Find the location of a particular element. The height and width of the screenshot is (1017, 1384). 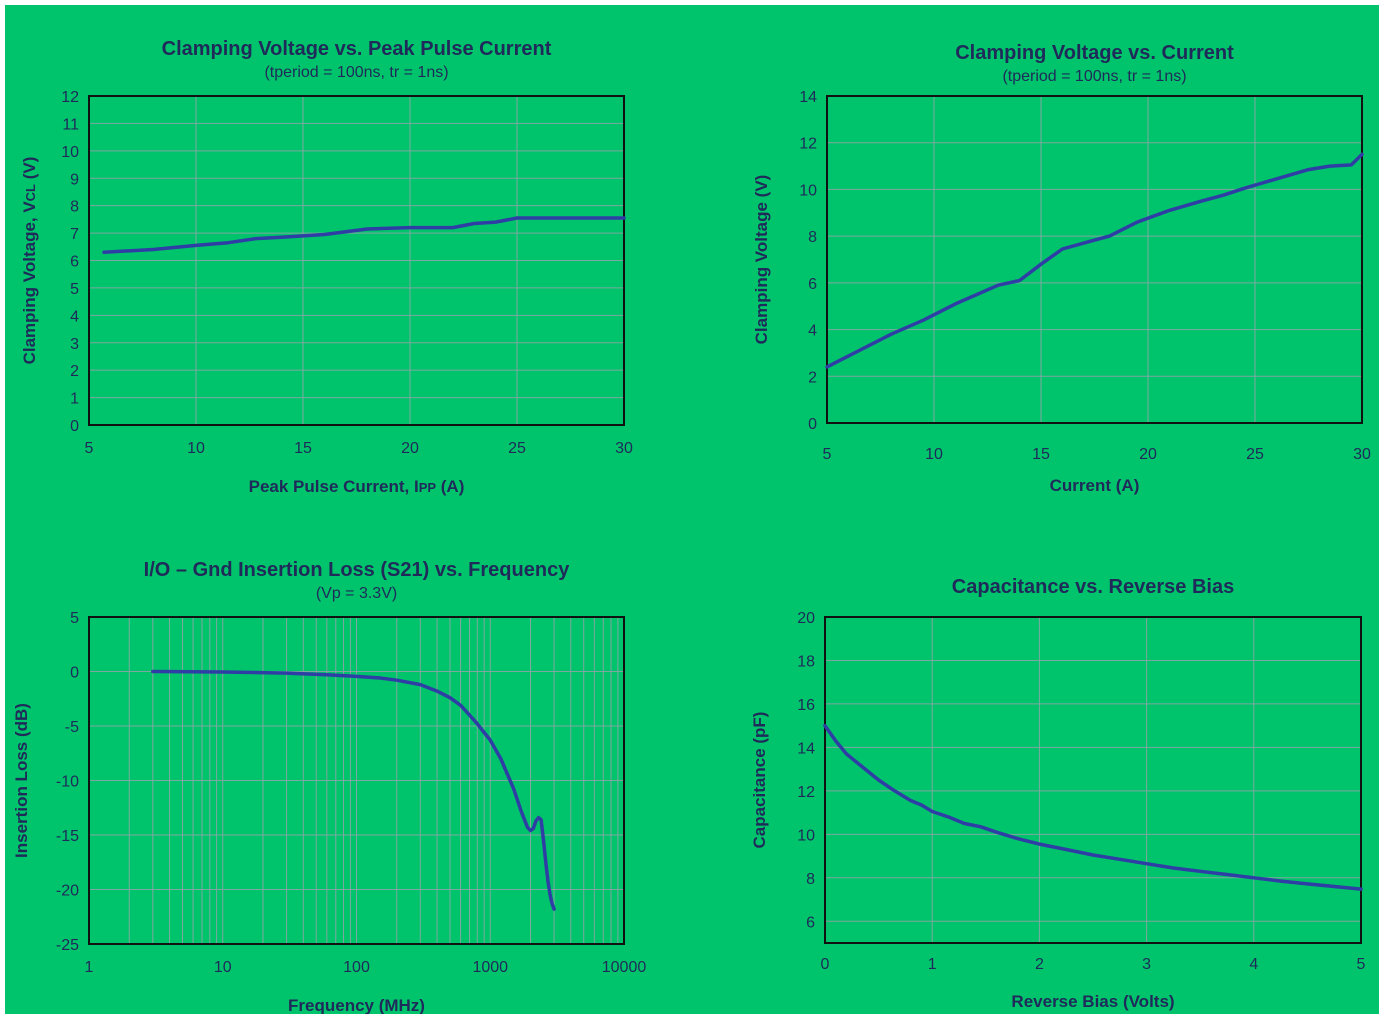

y-tick-label: 3 is located at coordinates (74, 344).